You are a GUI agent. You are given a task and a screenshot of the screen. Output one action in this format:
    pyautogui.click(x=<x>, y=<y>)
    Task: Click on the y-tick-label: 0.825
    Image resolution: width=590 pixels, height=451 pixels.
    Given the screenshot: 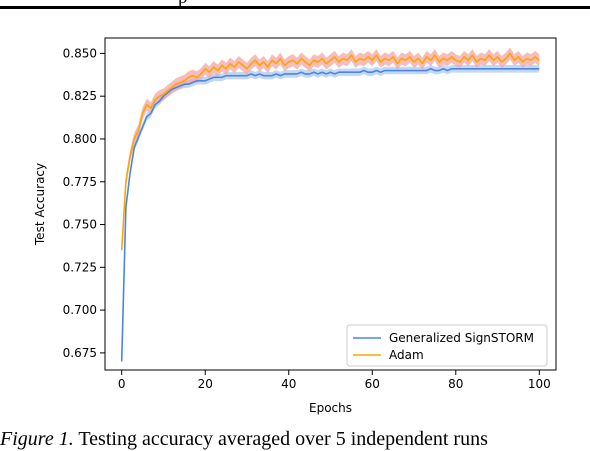 What is the action you would take?
    pyautogui.click(x=80, y=96)
    